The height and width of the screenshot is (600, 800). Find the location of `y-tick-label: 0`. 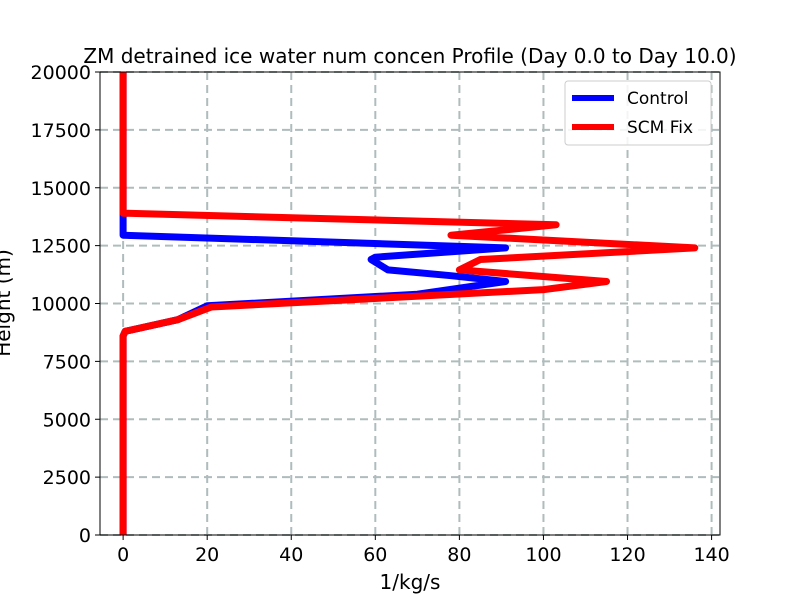

y-tick-label: 0 is located at coordinates (85, 536).